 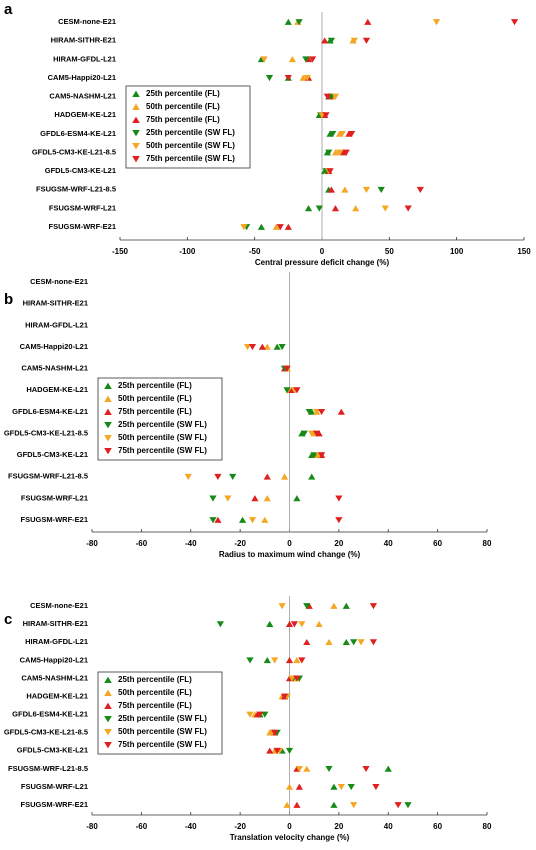 What do you see at coordinates (190, 158) in the screenshot?
I see `legend-label: 75th percentile (SW FL)` at bounding box center [190, 158].